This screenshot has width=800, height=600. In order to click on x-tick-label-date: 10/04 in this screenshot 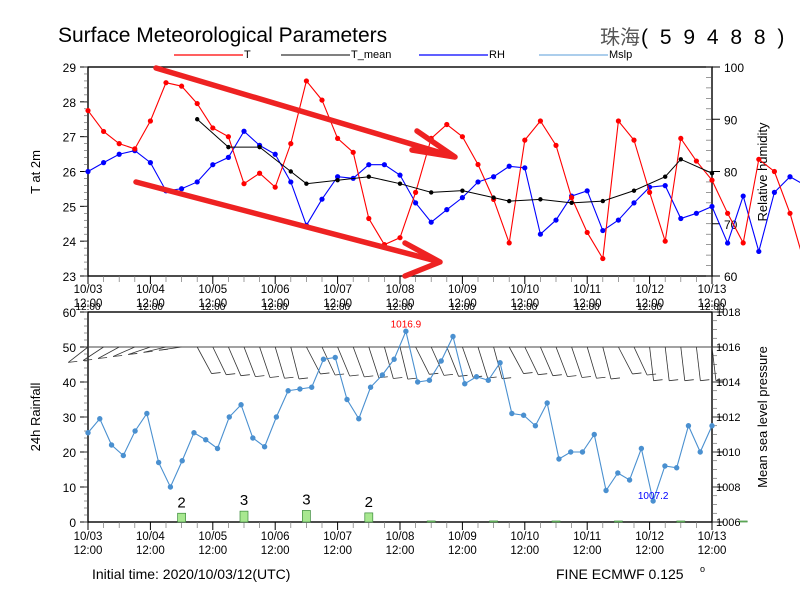, I will do `click(150, 537)`.